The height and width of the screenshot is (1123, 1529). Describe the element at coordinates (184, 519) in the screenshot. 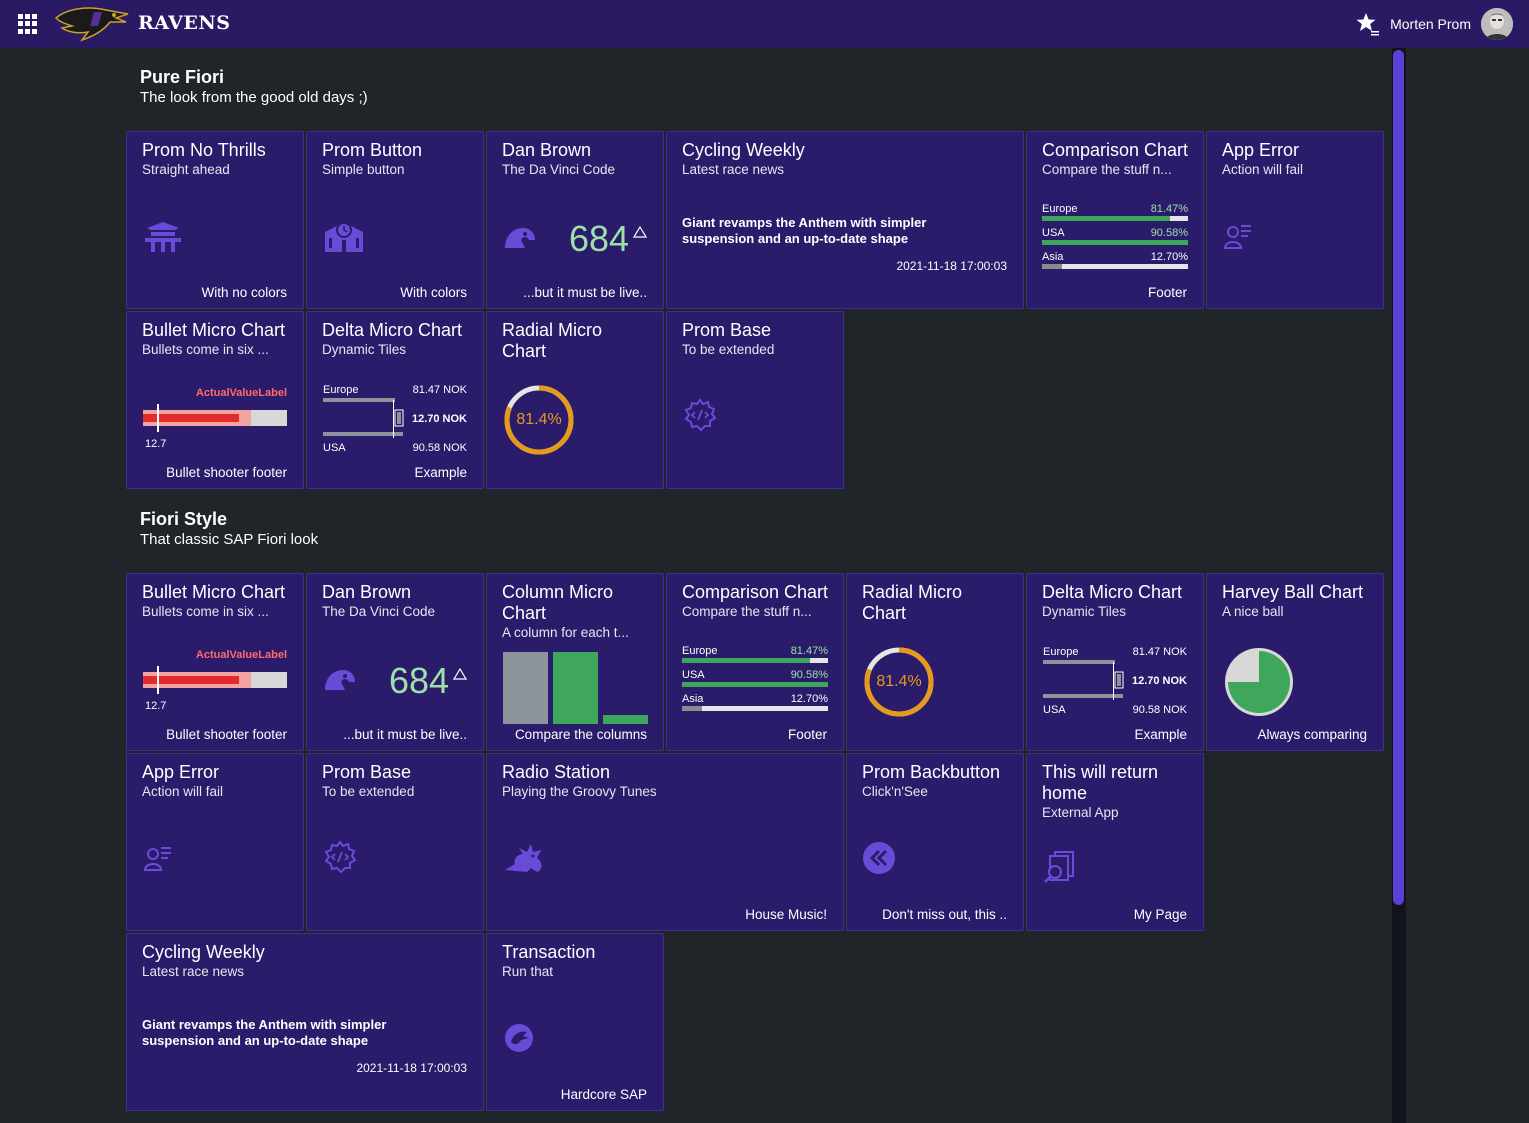

I see `section-title-fiori-style: Fiori Style` at that location.